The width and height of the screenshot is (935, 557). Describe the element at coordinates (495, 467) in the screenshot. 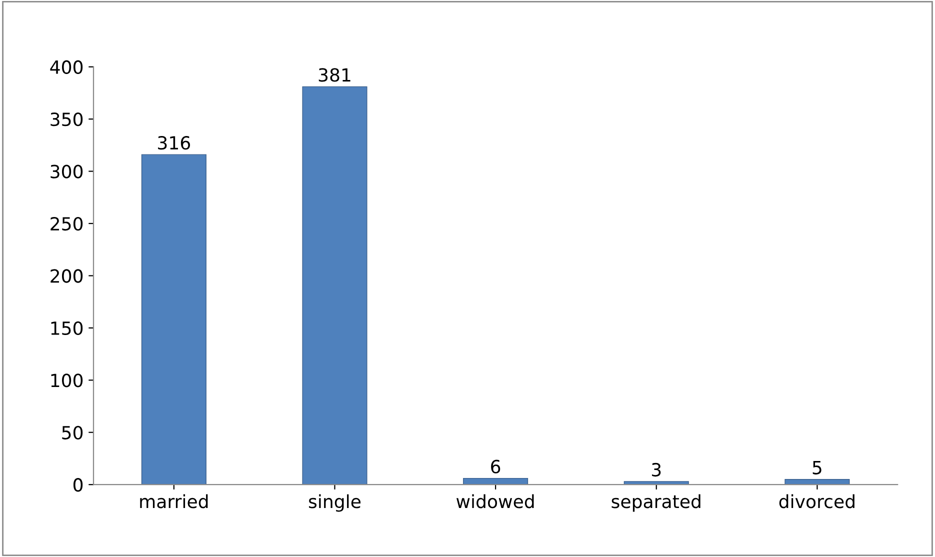

I see `data-label: 6` at that location.